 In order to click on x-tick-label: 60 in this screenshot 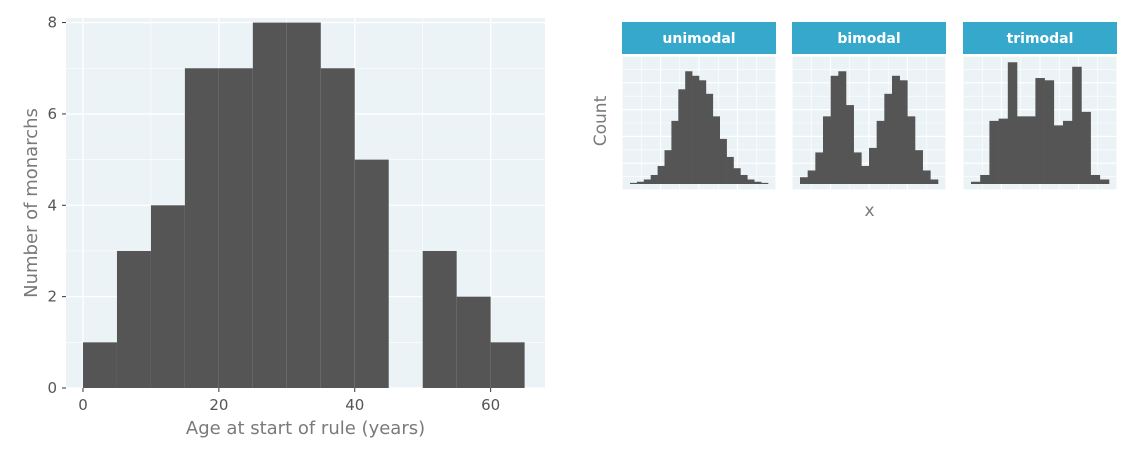, I will do `click(490, 405)`.